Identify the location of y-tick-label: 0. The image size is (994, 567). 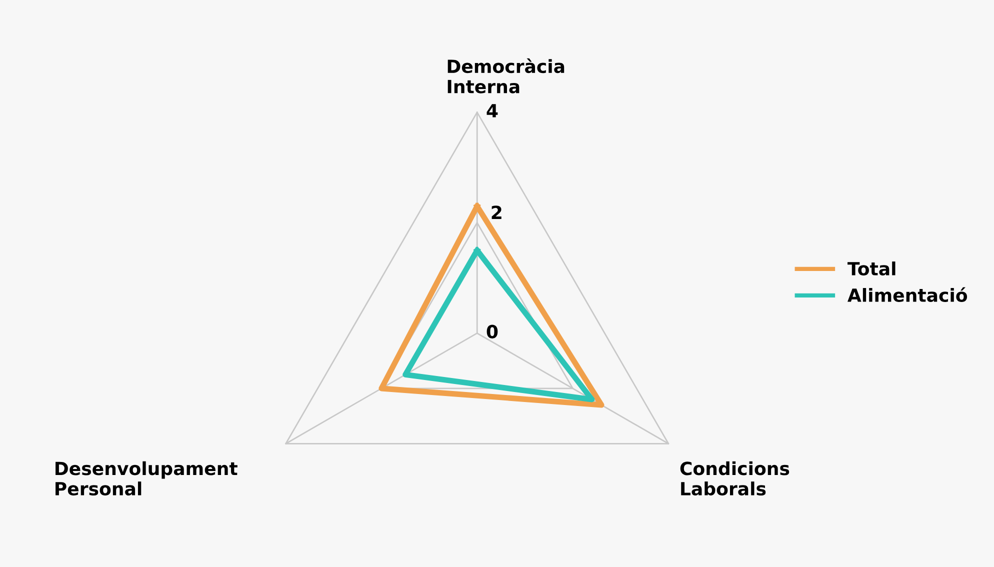
(492, 331).